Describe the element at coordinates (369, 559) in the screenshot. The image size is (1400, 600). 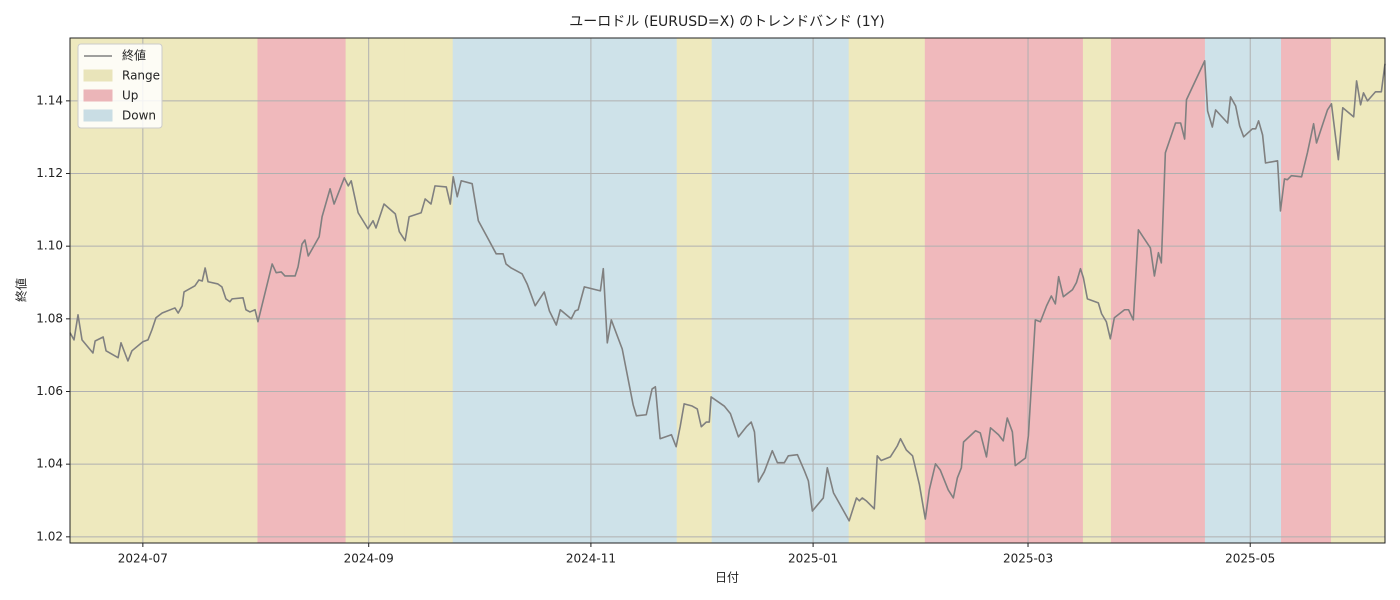
I see `x-tick-label: 2024-09` at that location.